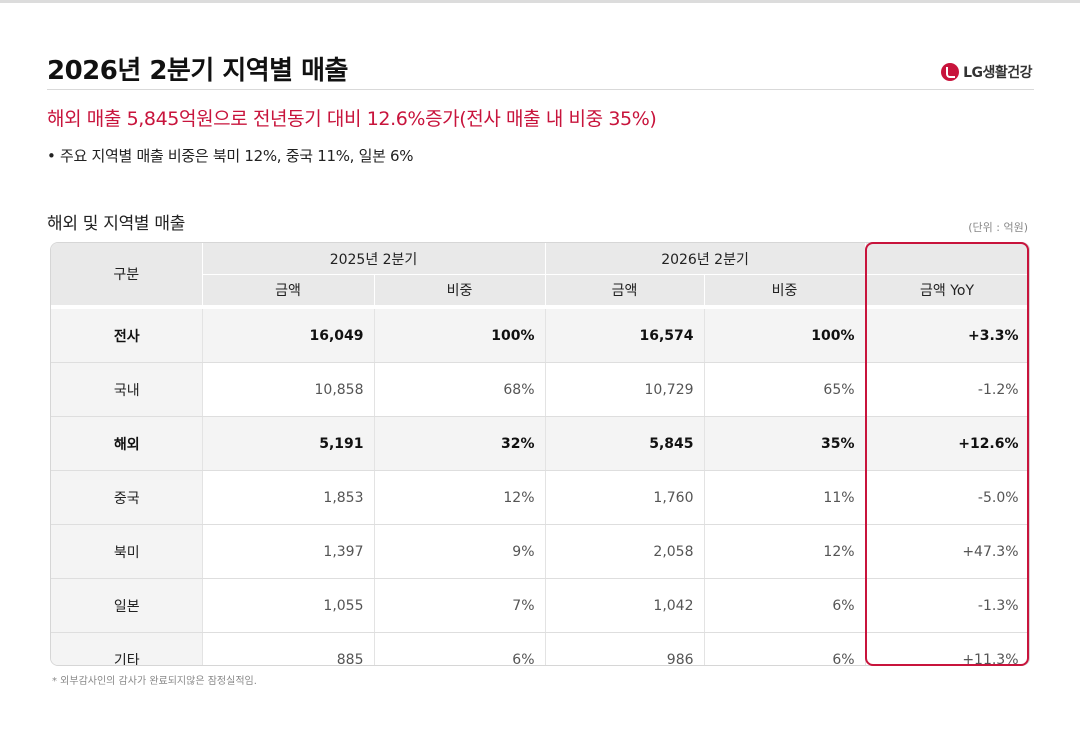  I want to click on row-label: 중국, so click(127, 497).